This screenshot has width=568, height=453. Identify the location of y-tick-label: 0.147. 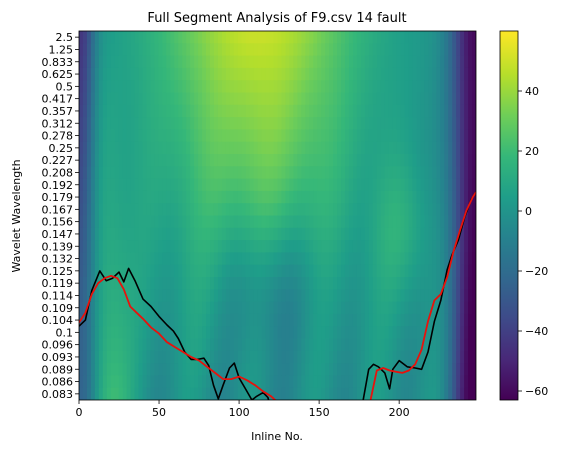
(58, 234).